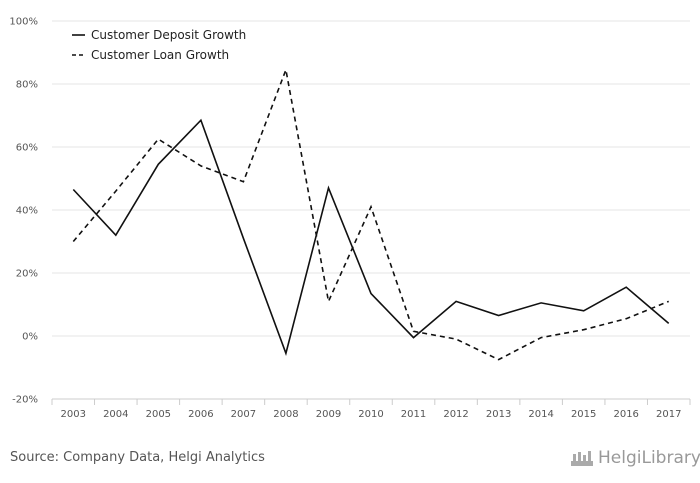 This screenshot has width=700, height=483. I want to click on x-tick-label: 2008, so click(285, 414).